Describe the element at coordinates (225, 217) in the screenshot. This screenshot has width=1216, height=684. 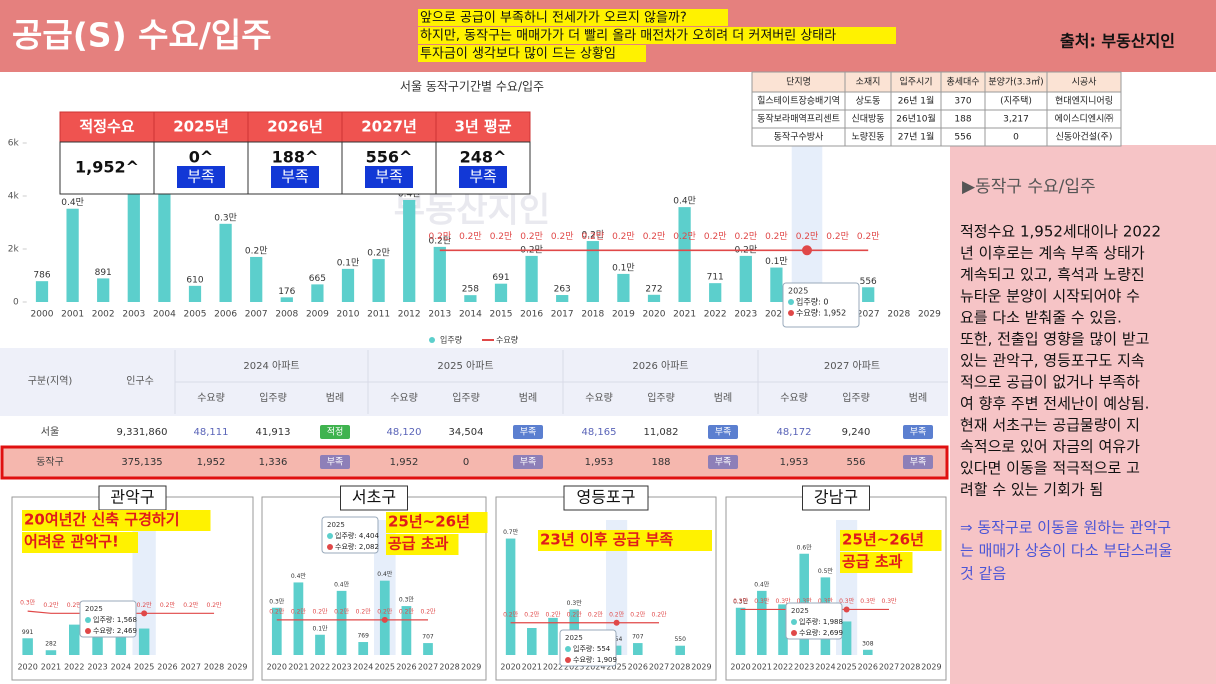
I see `bar-value-label: 0.3만` at that location.